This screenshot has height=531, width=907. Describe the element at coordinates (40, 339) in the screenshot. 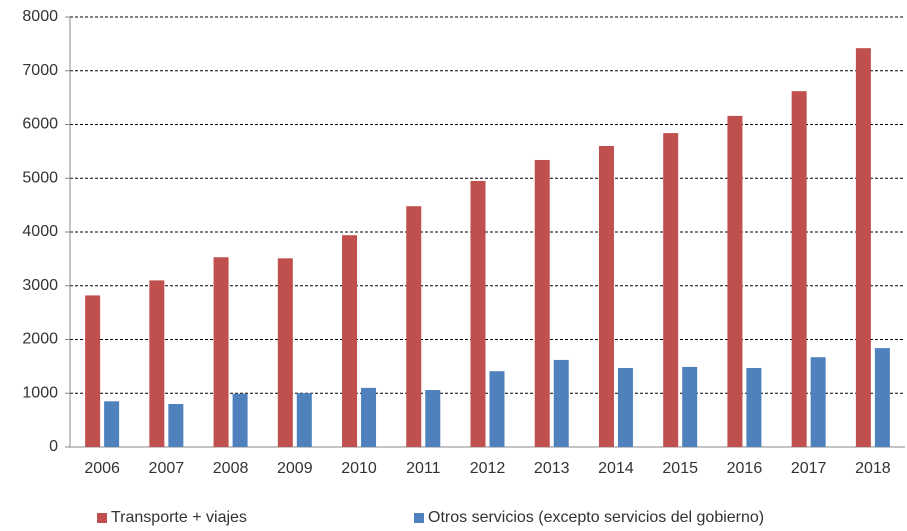

I see `y-tick-label: 2000` at that location.